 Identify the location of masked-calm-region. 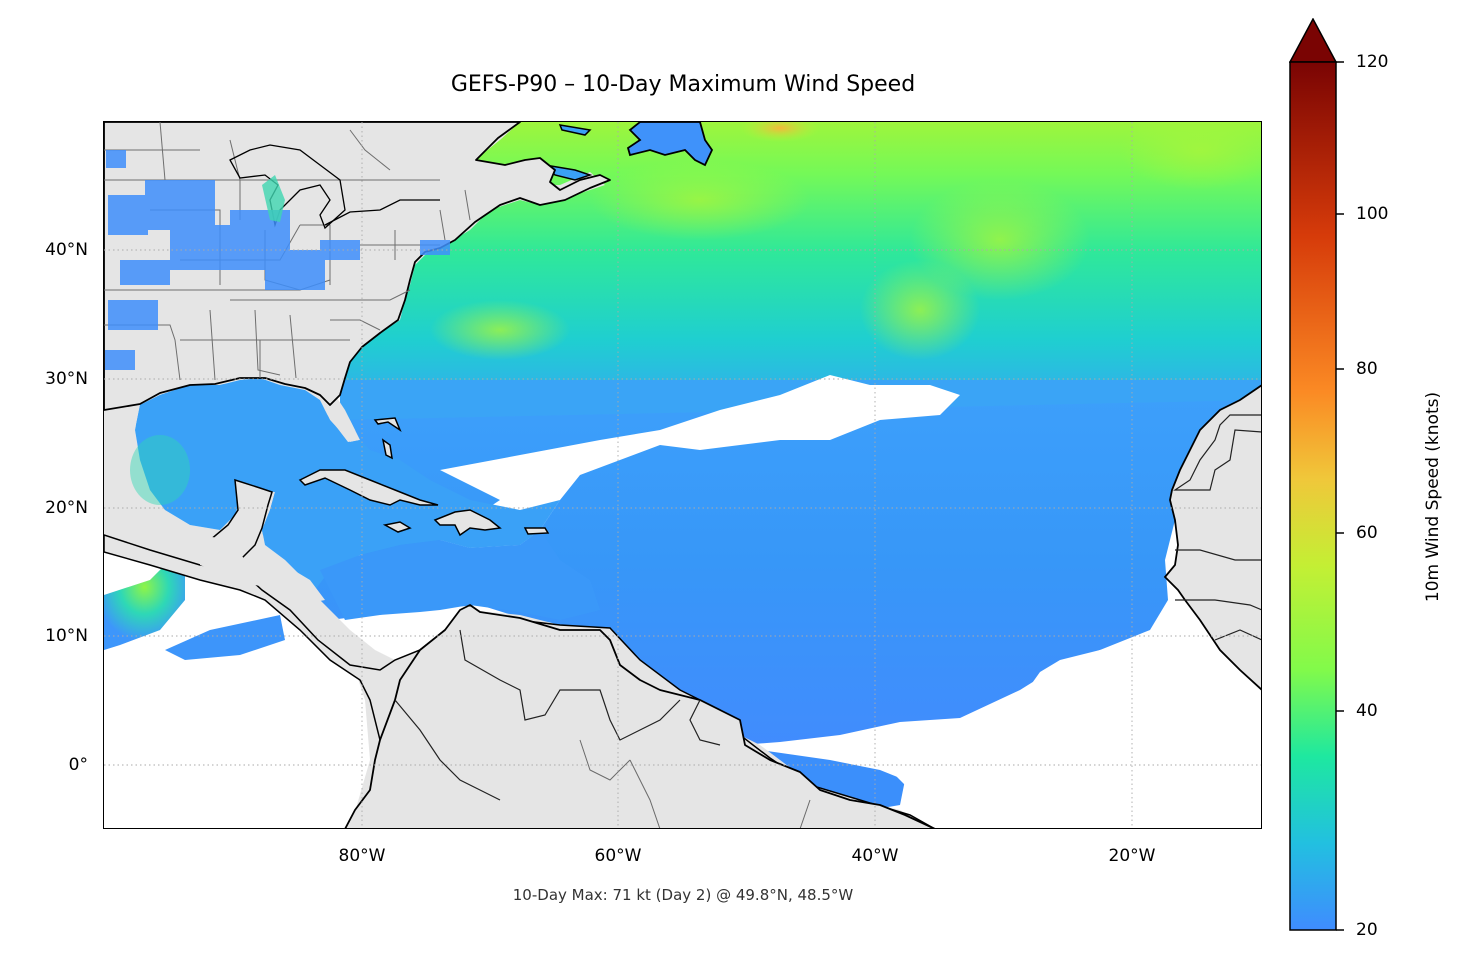
(700, 461).